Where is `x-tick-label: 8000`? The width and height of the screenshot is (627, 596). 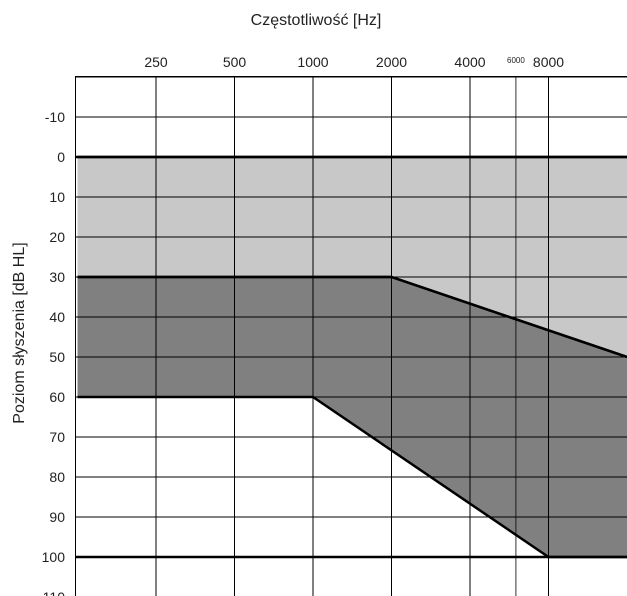
x-tick-label: 8000 is located at coordinates (548, 62).